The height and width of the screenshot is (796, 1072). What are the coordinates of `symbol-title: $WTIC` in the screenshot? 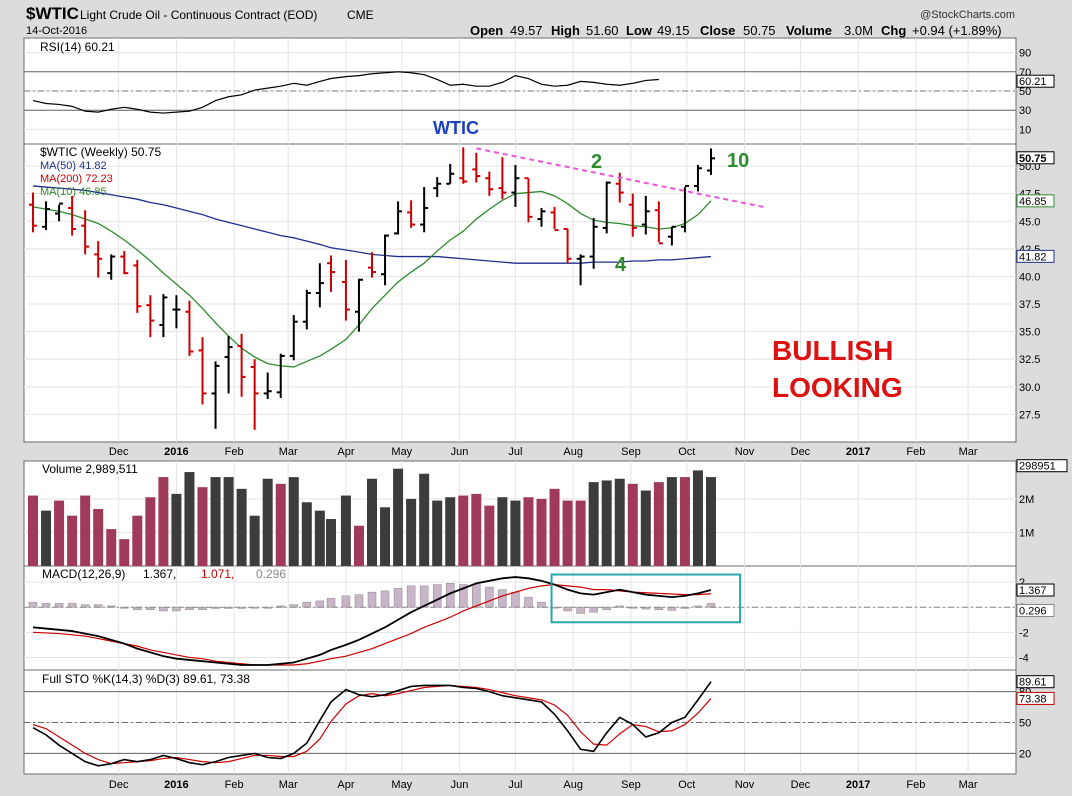 It's located at (52, 13).